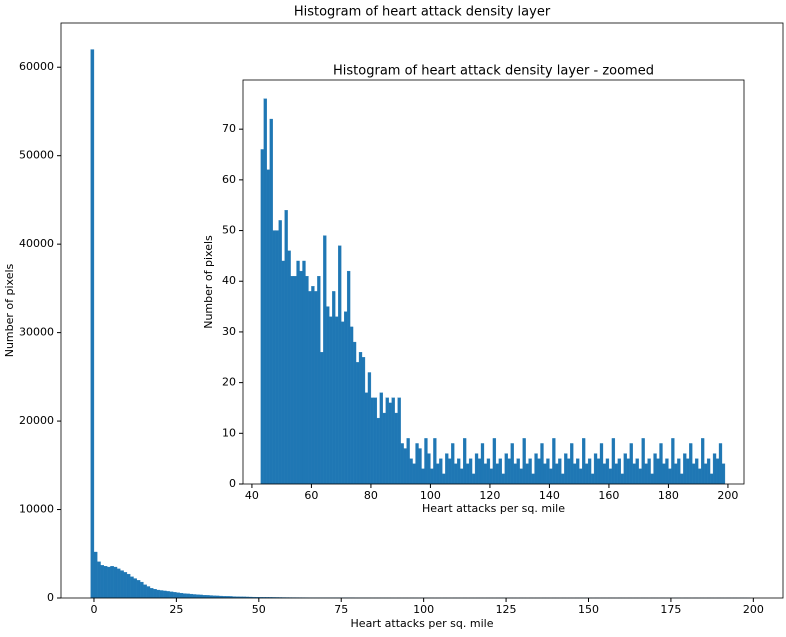 Image resolution: width=786 pixels, height=637 pixels. What do you see at coordinates (229, 331) in the screenshot?
I see `y-tick-label: 30` at bounding box center [229, 331].